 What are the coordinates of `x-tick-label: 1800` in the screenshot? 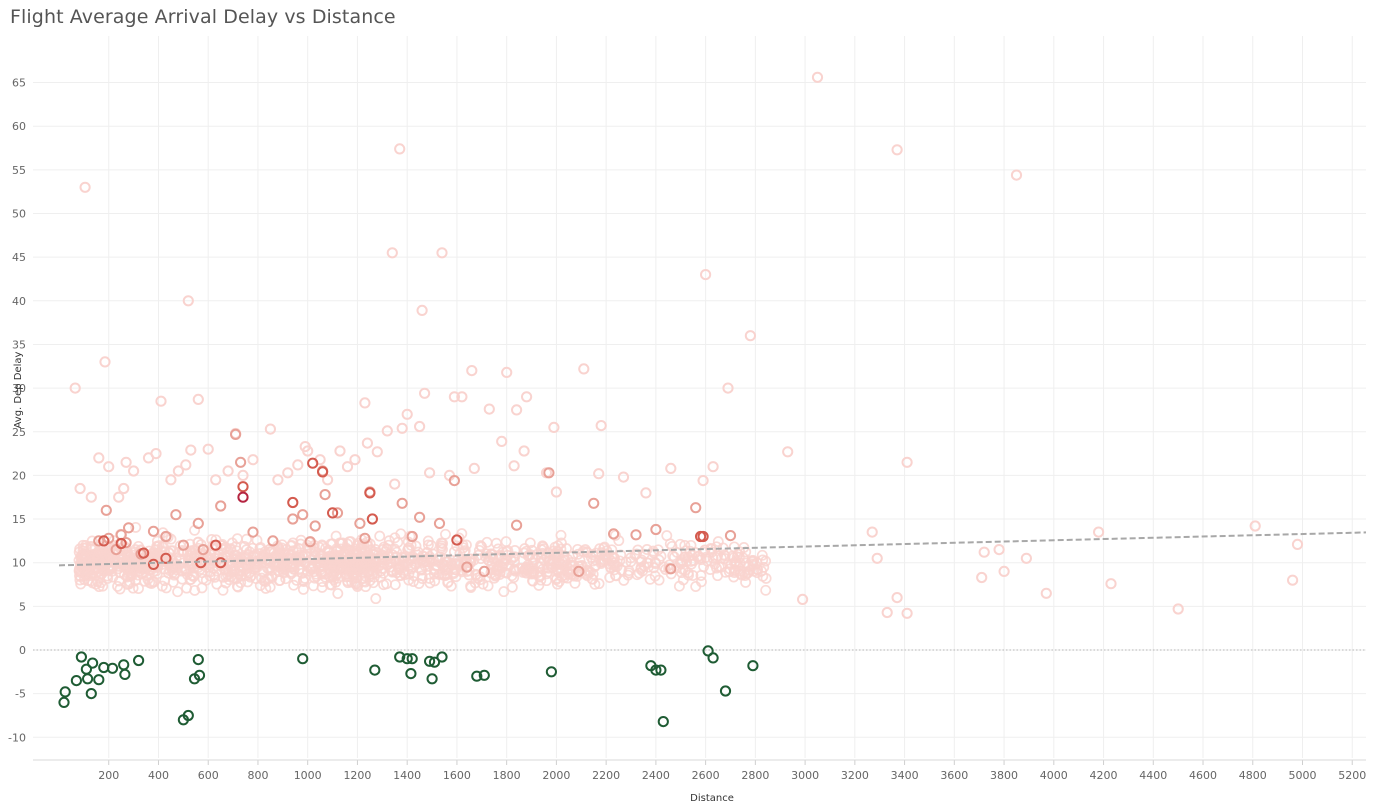 It's located at (507, 775).